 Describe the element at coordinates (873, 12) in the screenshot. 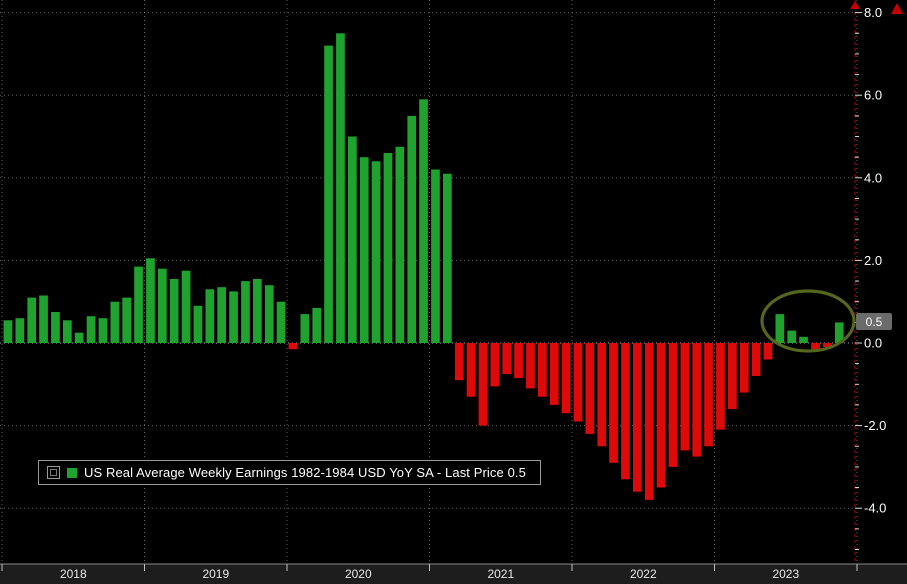

I see `y-axis-label: 8.0` at that location.